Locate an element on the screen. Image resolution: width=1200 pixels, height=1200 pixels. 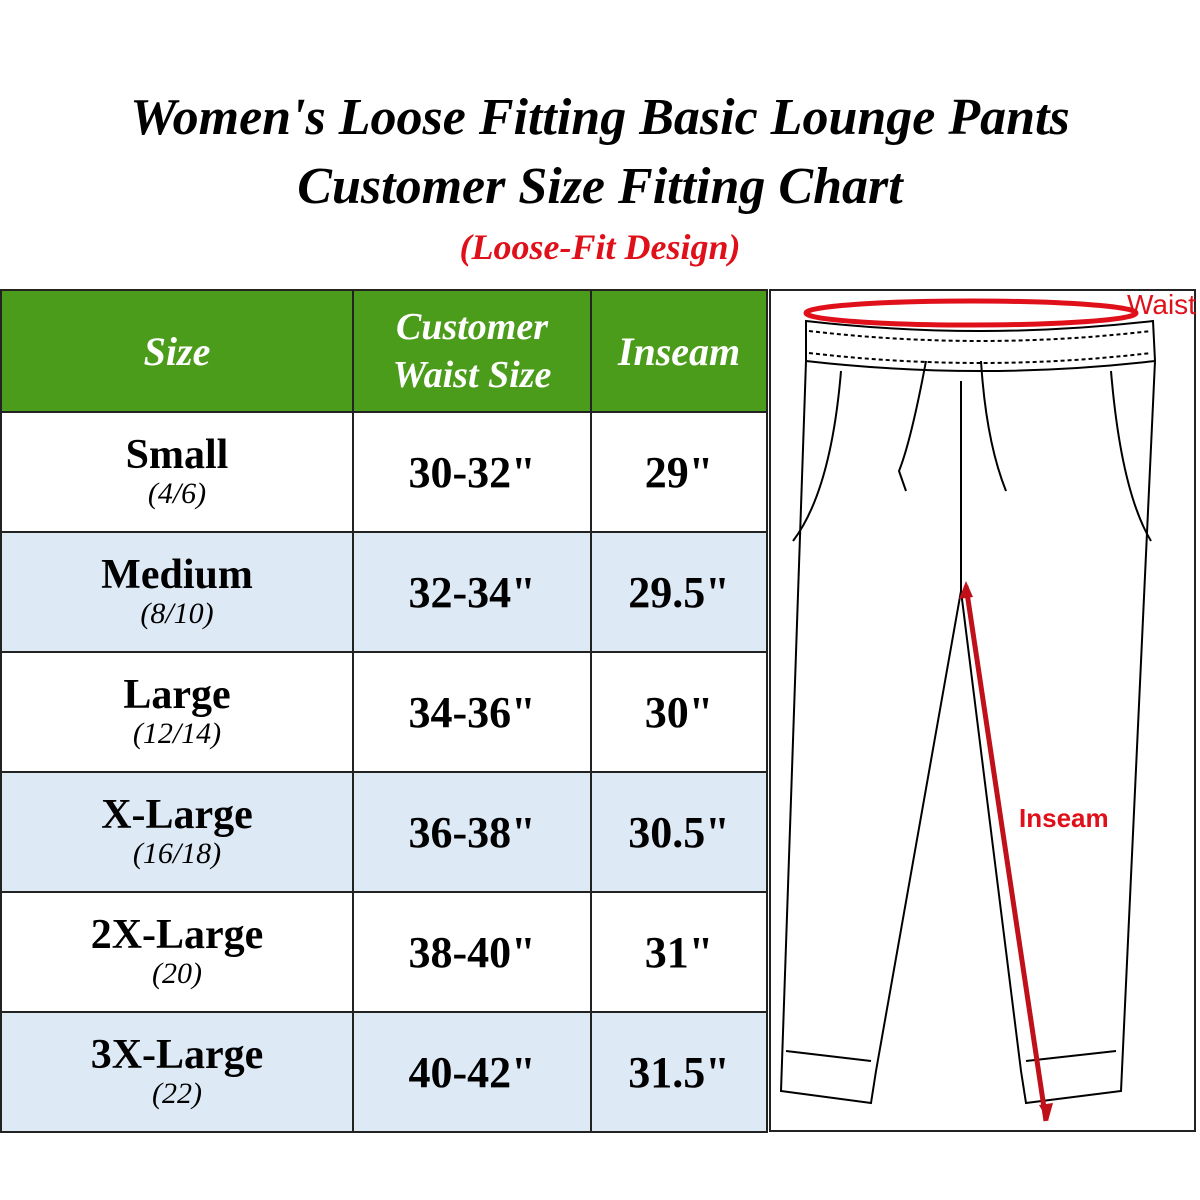
waist-cell: 30-32" is located at coordinates (472, 472).